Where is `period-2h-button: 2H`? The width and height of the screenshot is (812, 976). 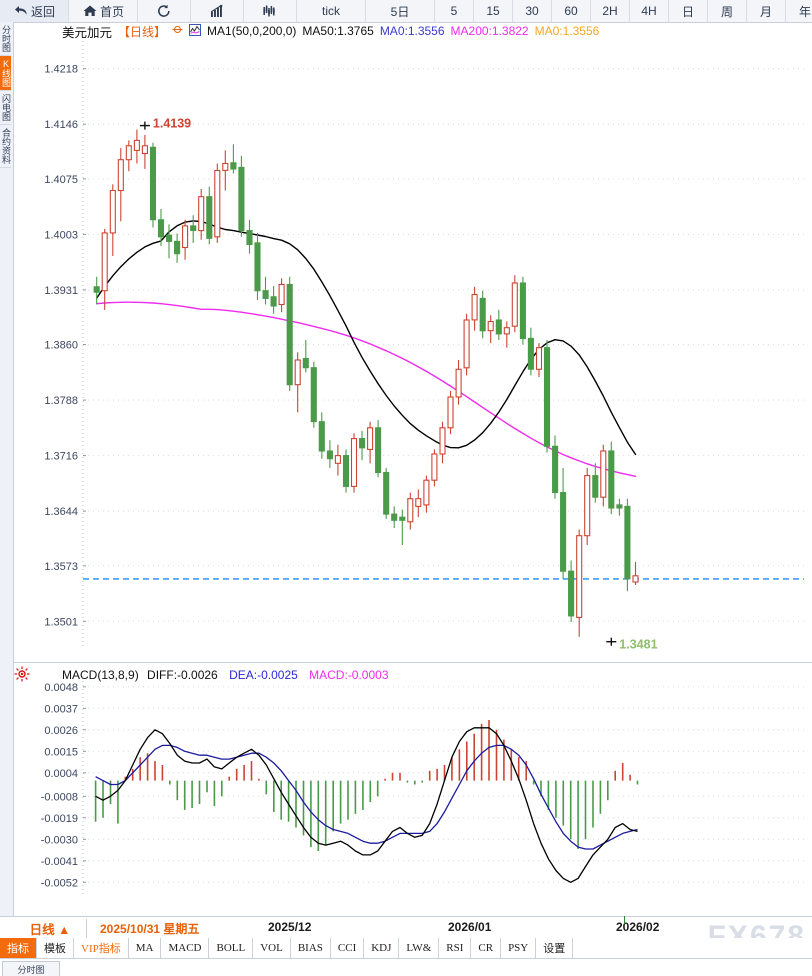
period-2h-button: 2H is located at coordinates (610, 11).